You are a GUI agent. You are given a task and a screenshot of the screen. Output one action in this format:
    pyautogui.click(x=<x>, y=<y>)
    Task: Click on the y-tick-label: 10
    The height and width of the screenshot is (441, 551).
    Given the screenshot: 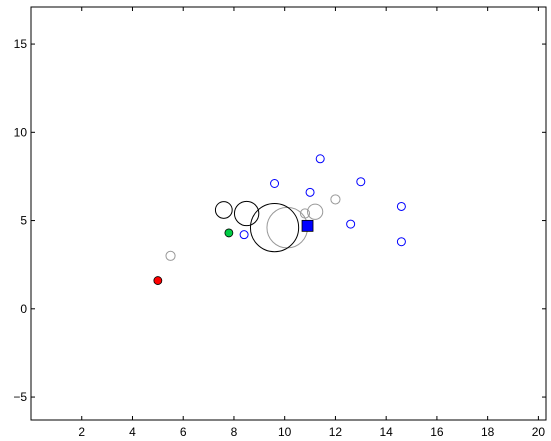 What is the action you would take?
    pyautogui.click(x=21, y=132)
    